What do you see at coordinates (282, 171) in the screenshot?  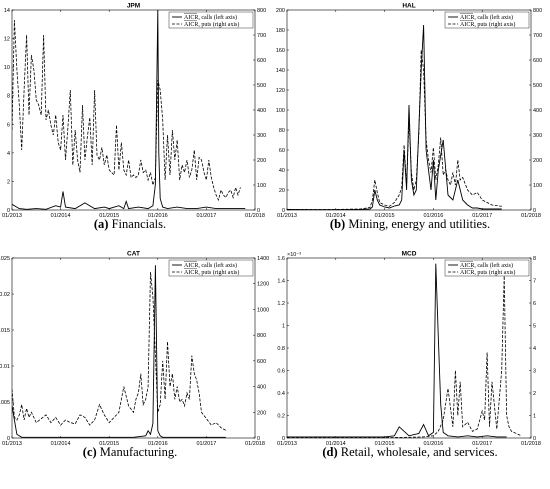 I see `y-left-tick-label: 40` at bounding box center [282, 171].